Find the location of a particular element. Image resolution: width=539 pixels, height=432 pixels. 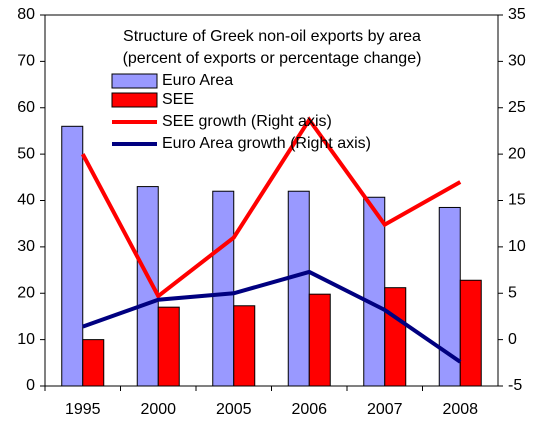

y-tick-label: 0 is located at coordinates (30, 385).